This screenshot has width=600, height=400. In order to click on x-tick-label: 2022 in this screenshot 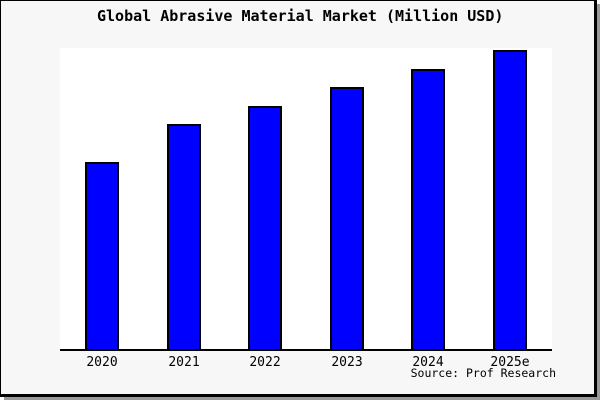, I will do `click(265, 362)`.